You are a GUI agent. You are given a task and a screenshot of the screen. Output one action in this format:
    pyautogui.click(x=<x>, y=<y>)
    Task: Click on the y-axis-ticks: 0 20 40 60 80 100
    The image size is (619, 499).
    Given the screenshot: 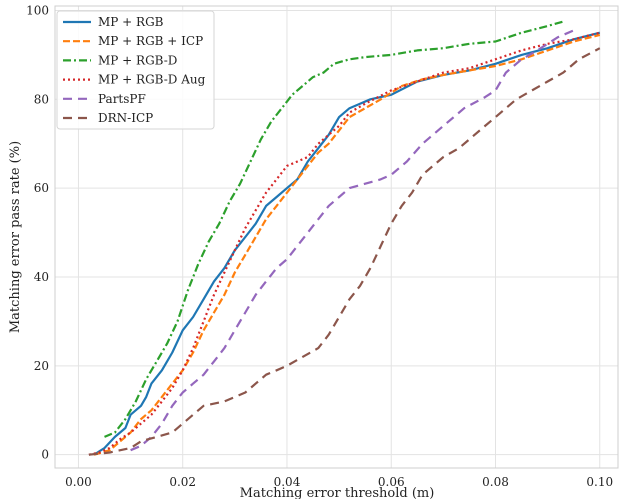 What is the action you would take?
    pyautogui.click(x=37, y=232)
    